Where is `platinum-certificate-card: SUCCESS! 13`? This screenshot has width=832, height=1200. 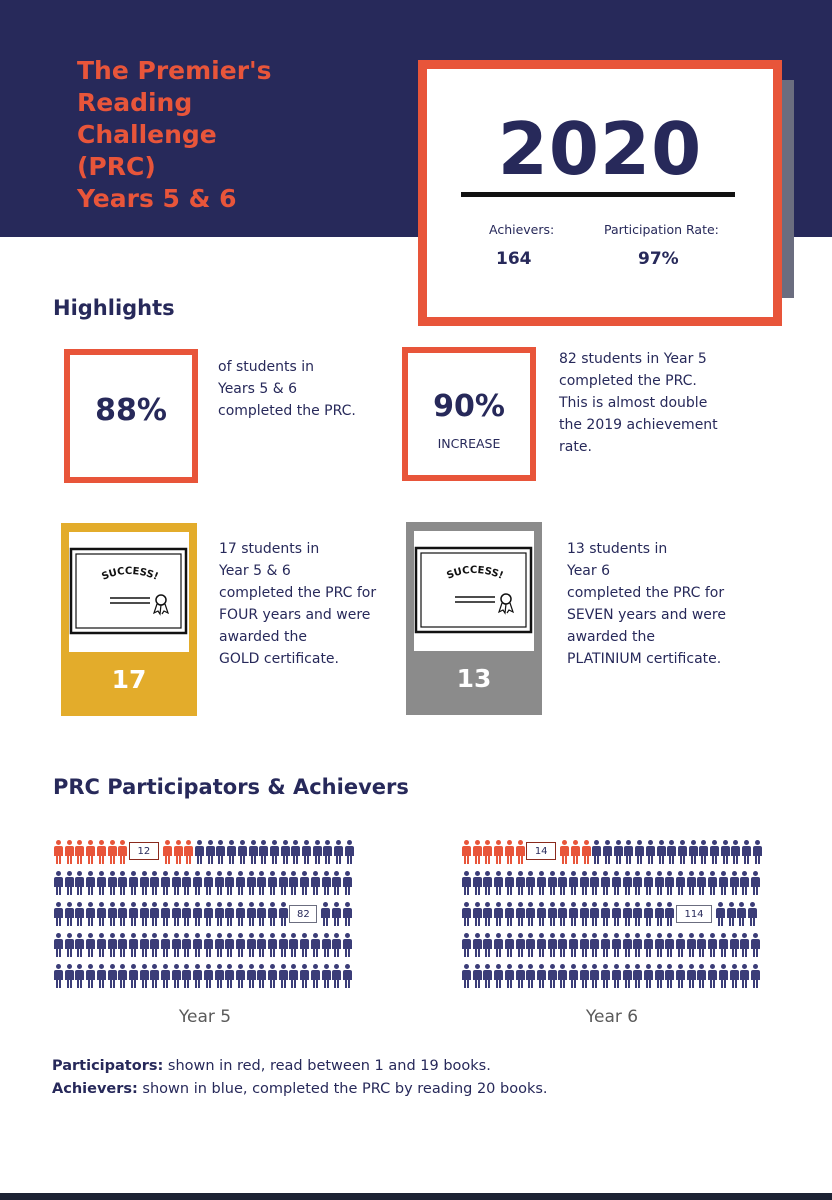 platinum-certificate-card: SUCCESS! 13 is located at coordinates (474, 618).